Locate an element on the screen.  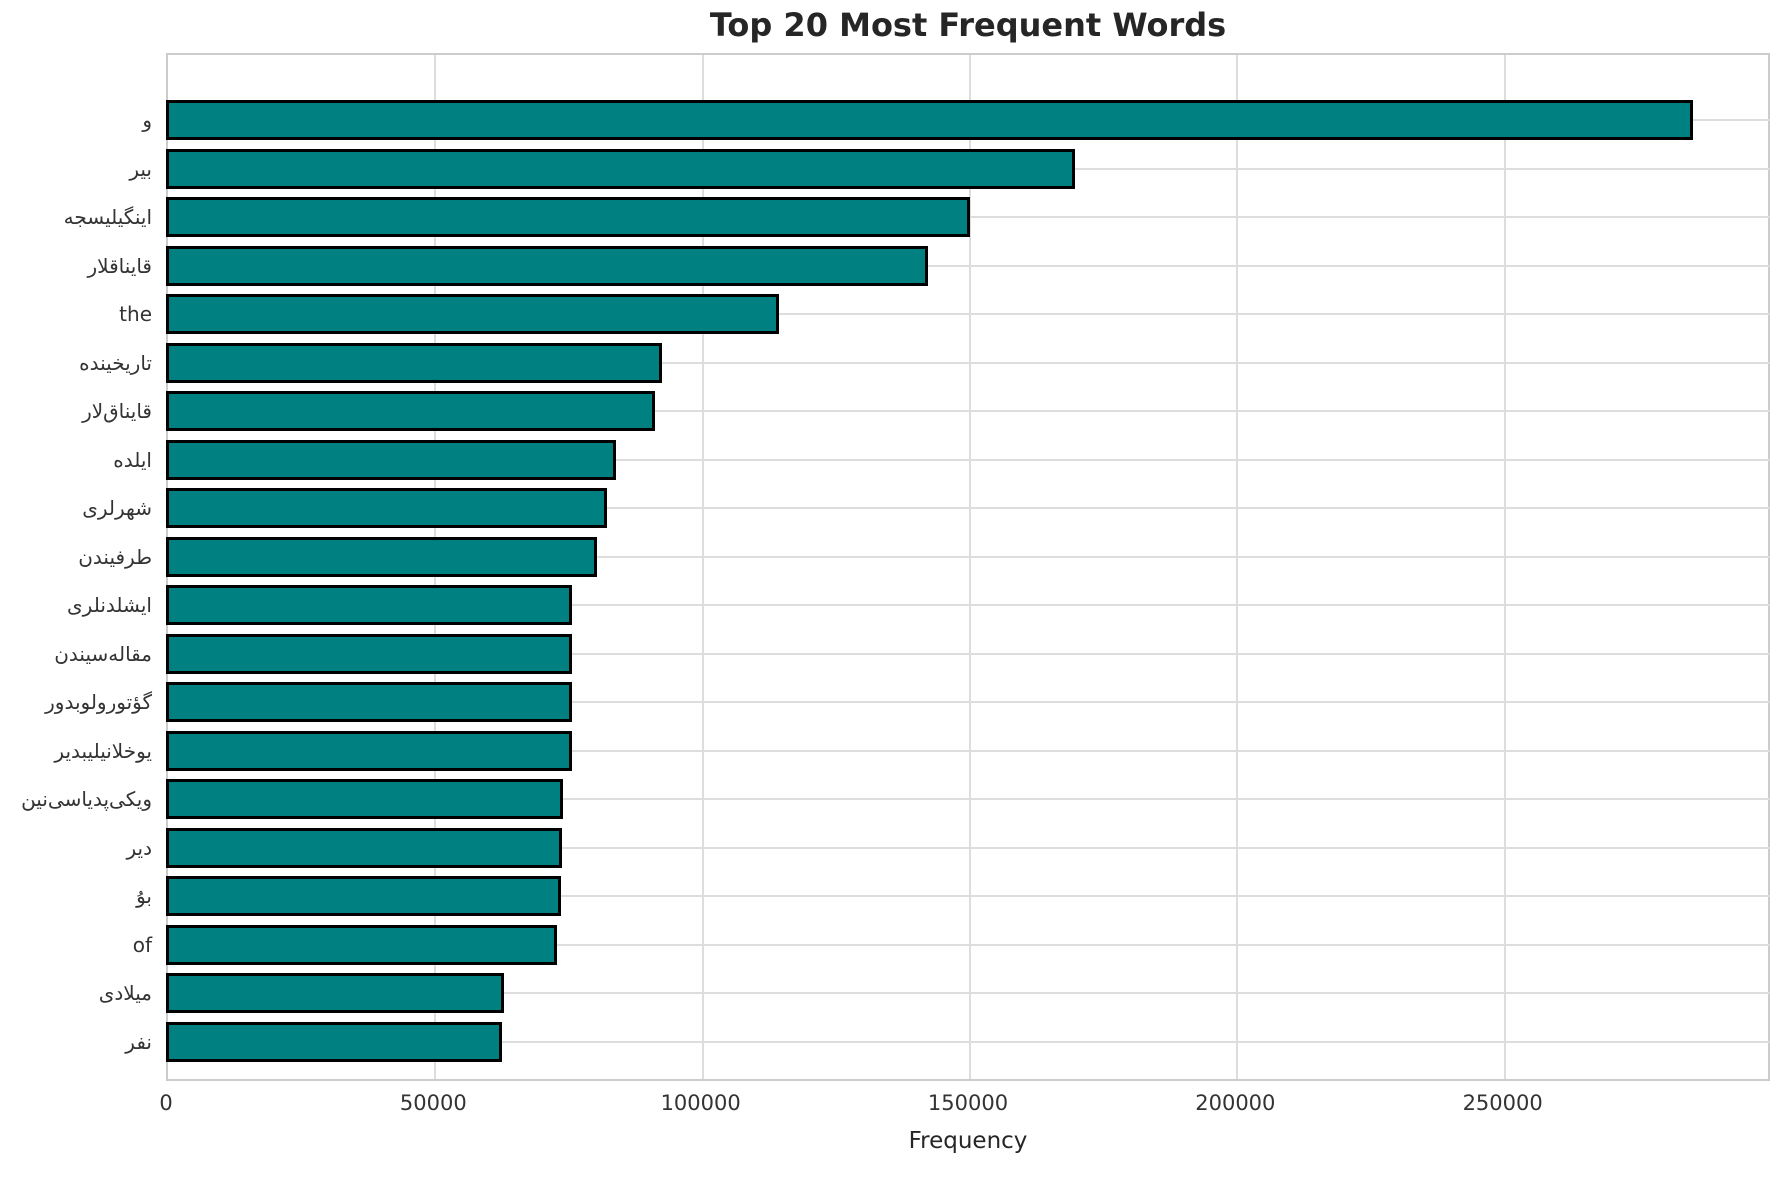
bar-row: بیر is located at coordinates (892, 168).